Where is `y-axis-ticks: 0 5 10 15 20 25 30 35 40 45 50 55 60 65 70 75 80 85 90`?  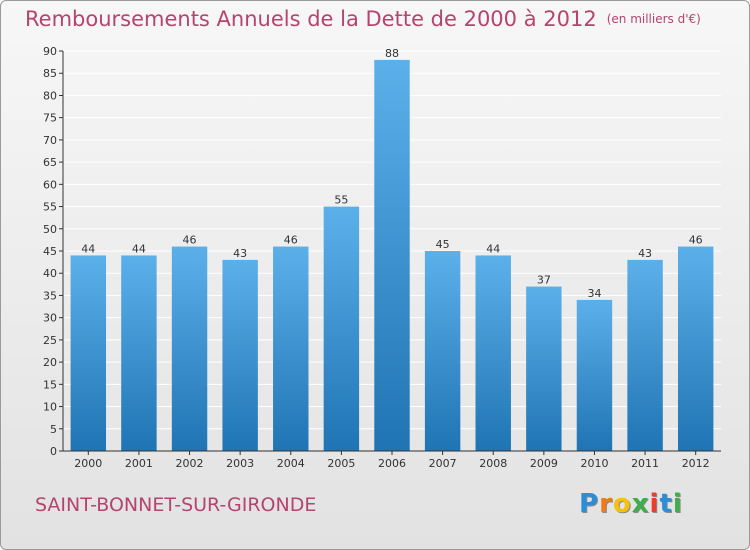 y-axis-ticks: 0 5 10 15 20 25 30 35 40 45 50 55 60 65 70 75 80 85 90 is located at coordinates (53, 251).